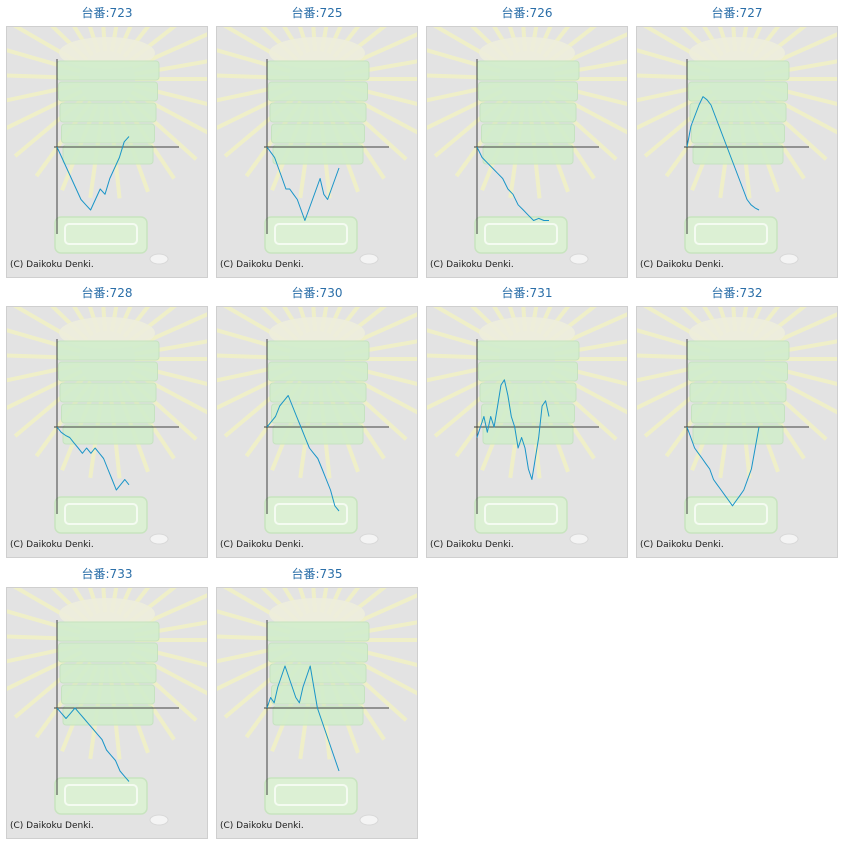 The width and height of the screenshot is (844, 844). Describe the element at coordinates (317, 13) in the screenshot. I see `machine-number-title: 台番:725` at that location.